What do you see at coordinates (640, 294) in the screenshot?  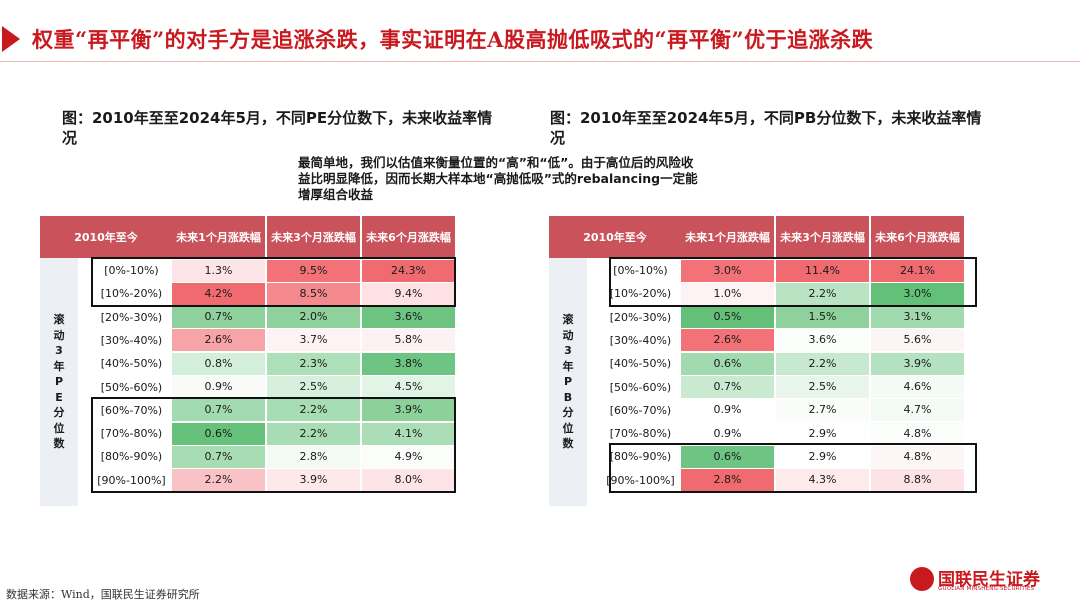 I see `row-label: [10%-20%)` at bounding box center [640, 294].